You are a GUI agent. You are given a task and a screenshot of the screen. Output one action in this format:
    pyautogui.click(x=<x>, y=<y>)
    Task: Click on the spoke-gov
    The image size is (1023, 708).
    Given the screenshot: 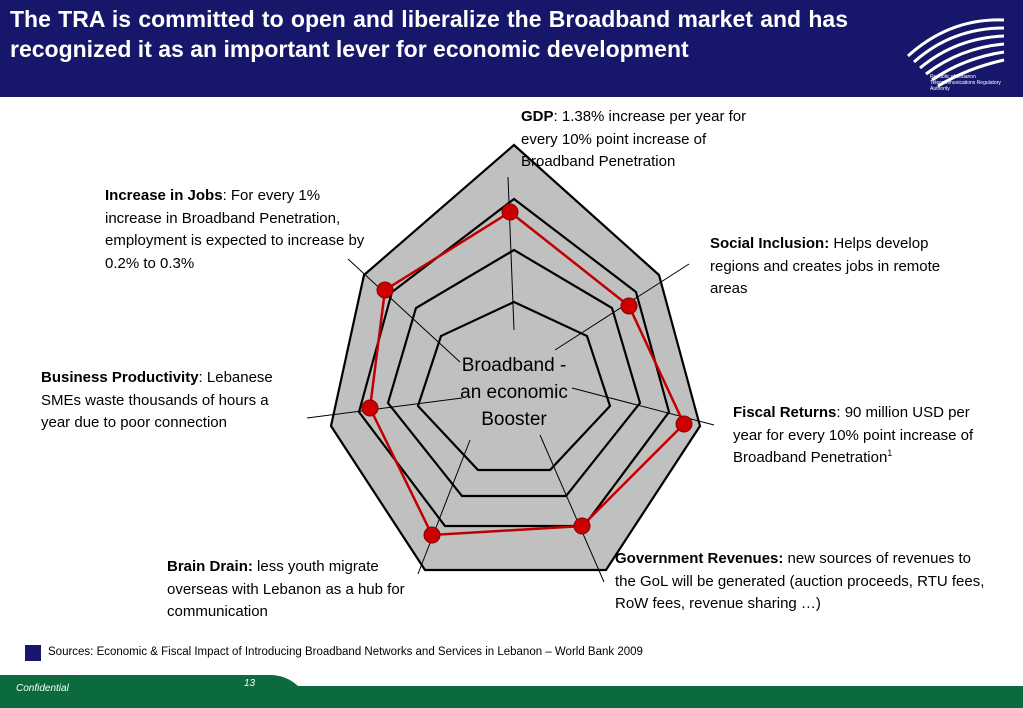 What is the action you would take?
    pyautogui.click(x=572, y=508)
    